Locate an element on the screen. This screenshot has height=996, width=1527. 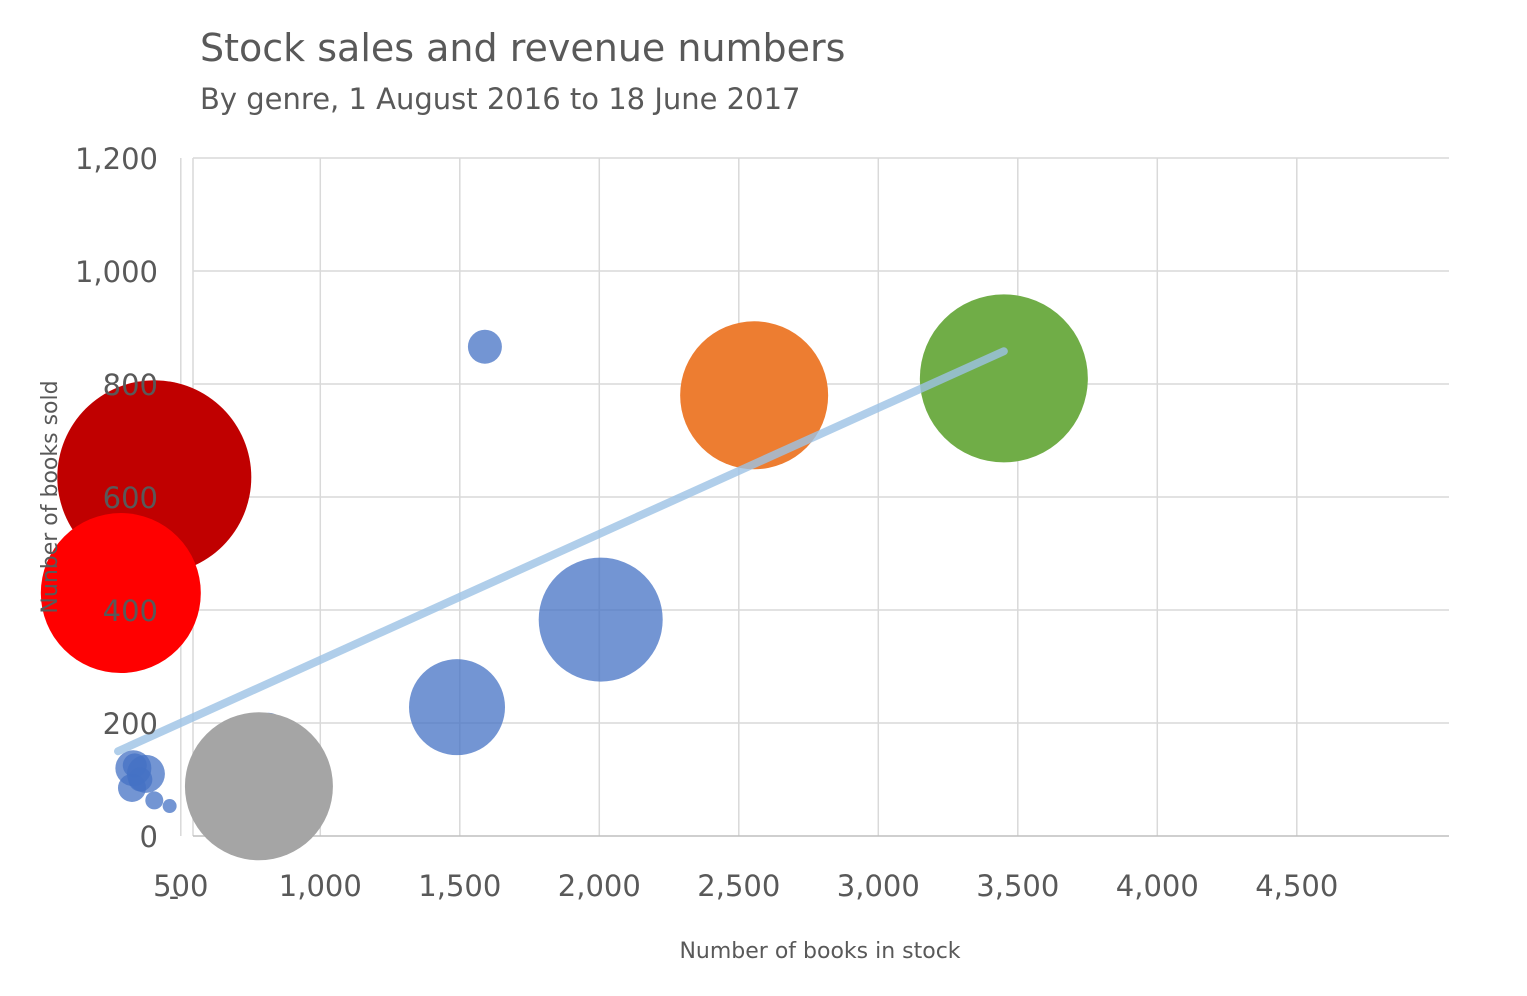
x-tick-label: 2,500 is located at coordinates (738, 886).